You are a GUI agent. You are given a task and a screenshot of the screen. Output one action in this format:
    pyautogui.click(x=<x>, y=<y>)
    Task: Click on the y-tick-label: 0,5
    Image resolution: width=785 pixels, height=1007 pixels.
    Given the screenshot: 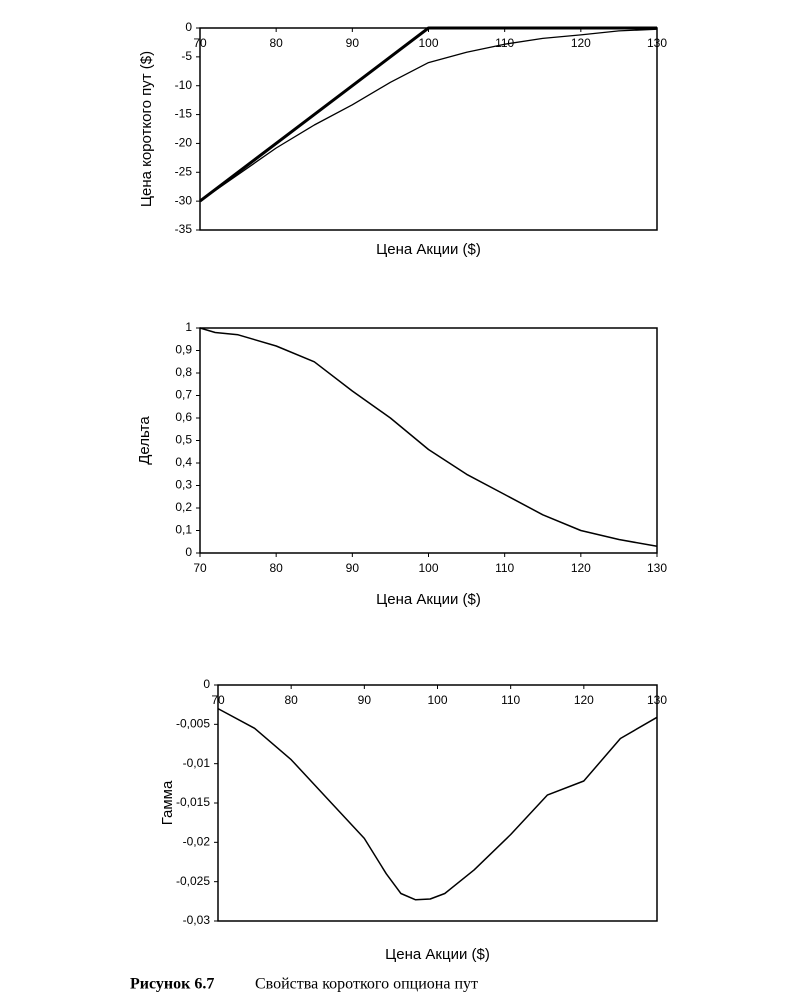 What is the action you would take?
    pyautogui.click(x=183, y=440)
    